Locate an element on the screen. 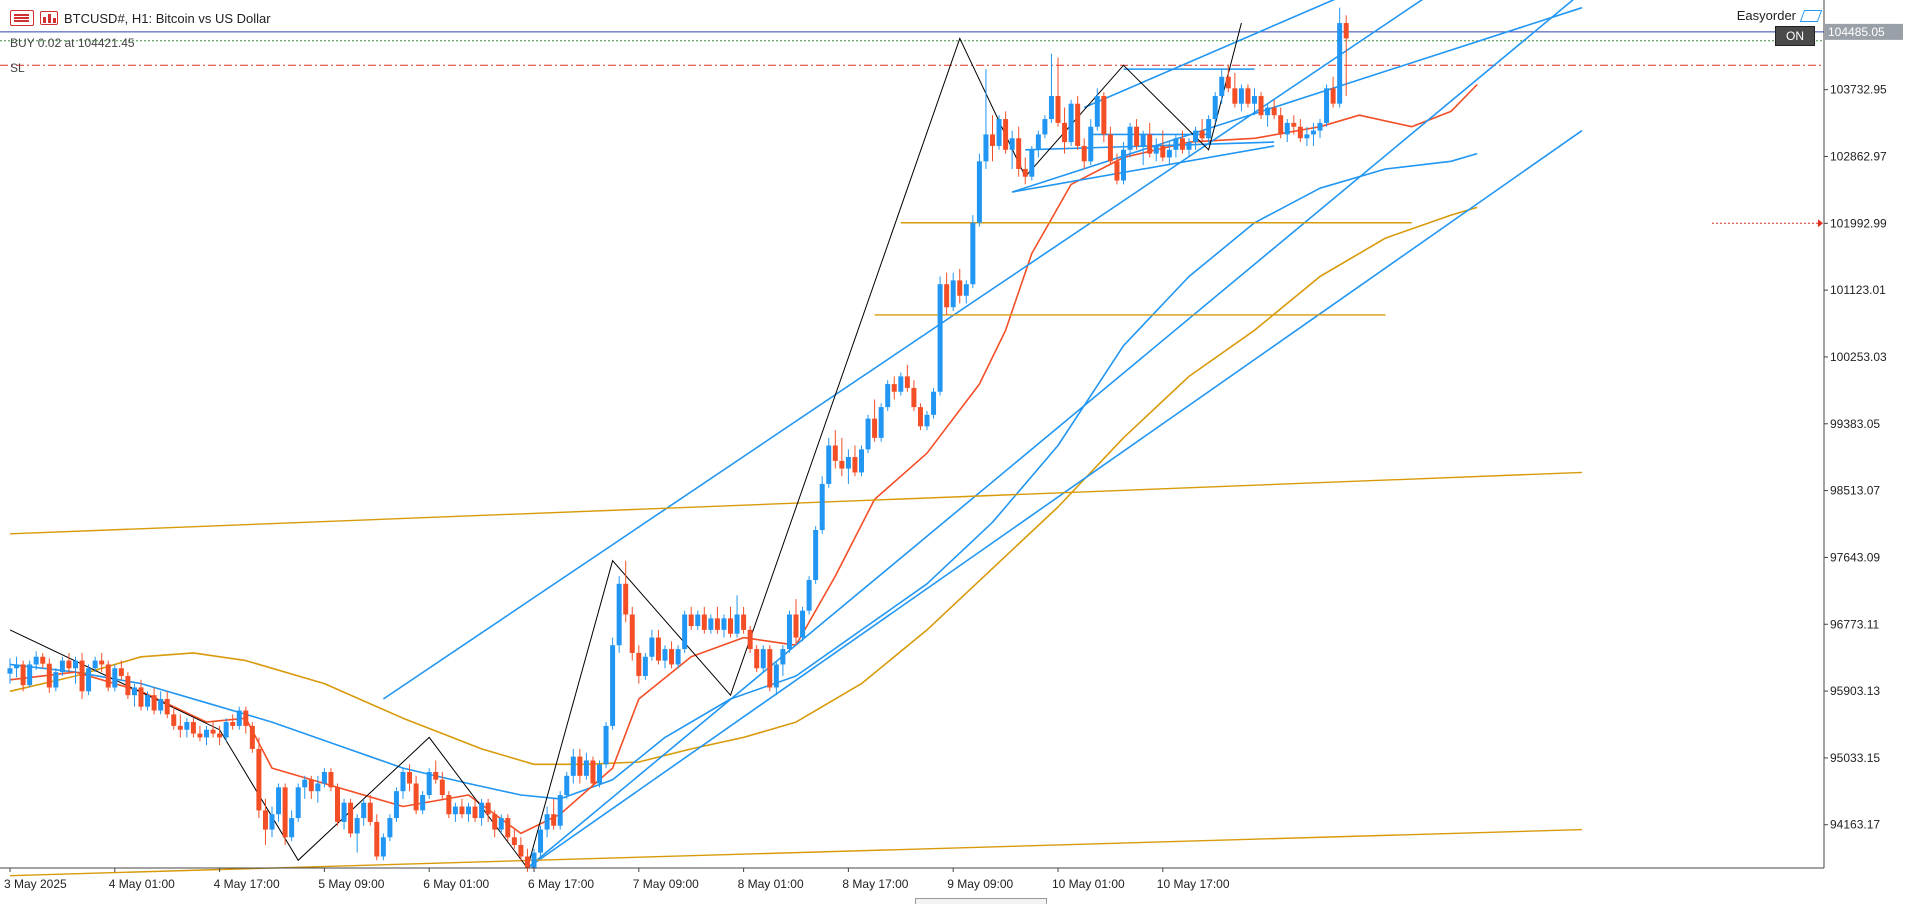 This screenshot has height=908, width=1920. x-tick-label: 4 May 17:00 is located at coordinates (247, 884).